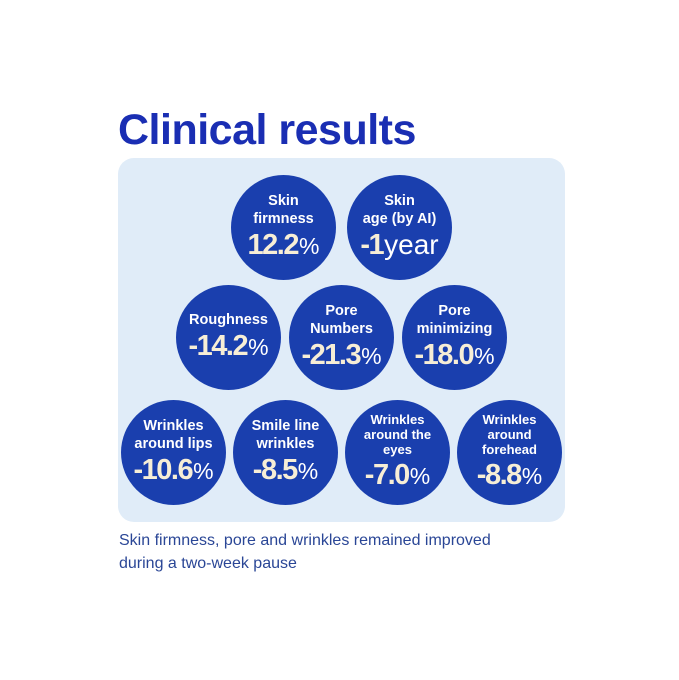  I want to click on stat-value: -8.8%, so click(509, 475).